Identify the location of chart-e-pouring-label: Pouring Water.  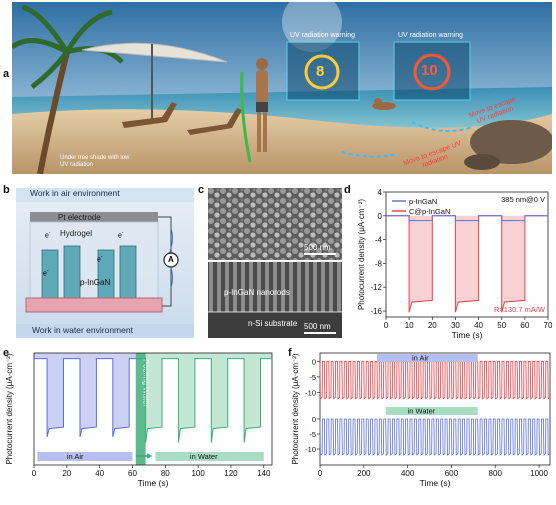
(146, 383).